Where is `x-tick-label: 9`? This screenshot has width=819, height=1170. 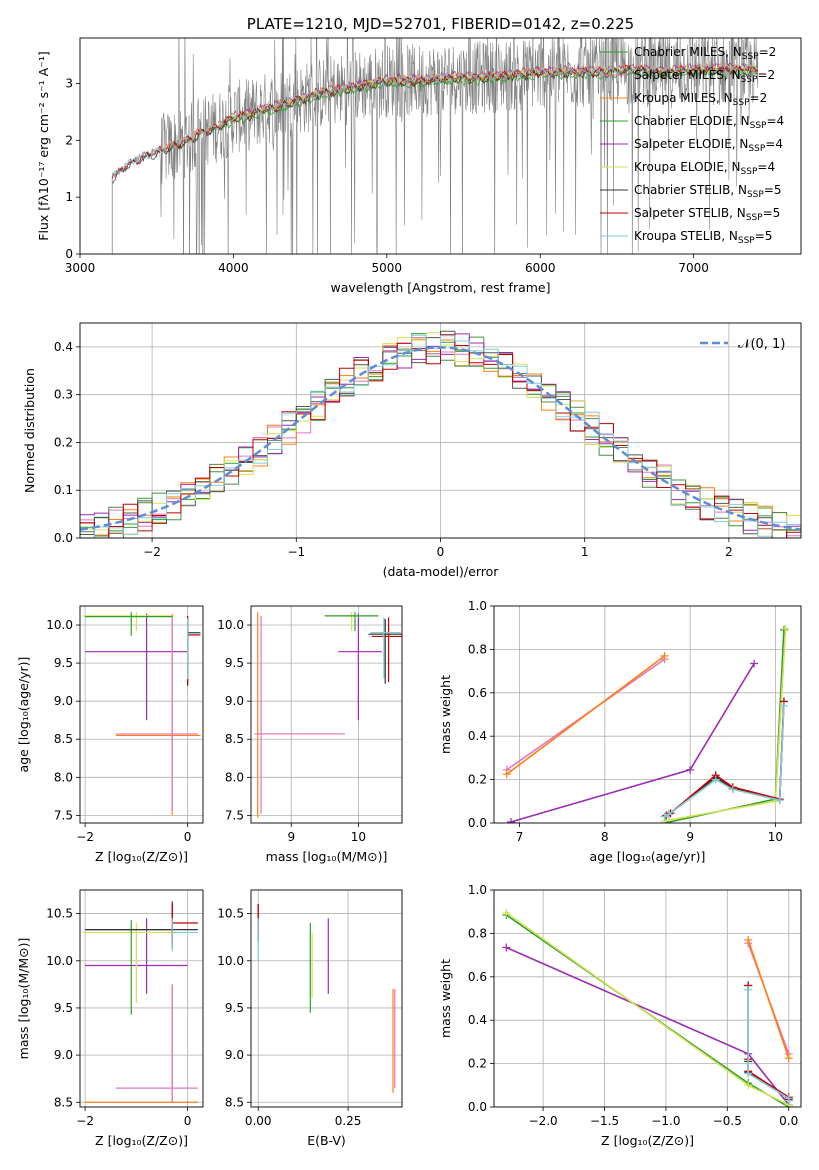 x-tick-label: 9 is located at coordinates (690, 837).